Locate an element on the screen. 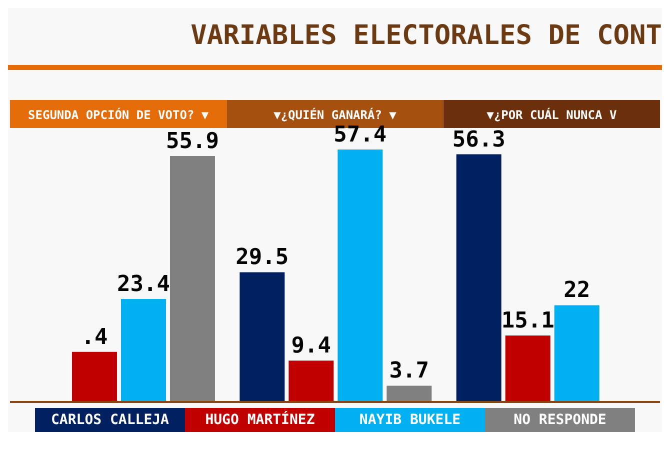 The height and width of the screenshot is (470, 670). series-label: HUGO MARTÍNEZ is located at coordinates (260, 420).